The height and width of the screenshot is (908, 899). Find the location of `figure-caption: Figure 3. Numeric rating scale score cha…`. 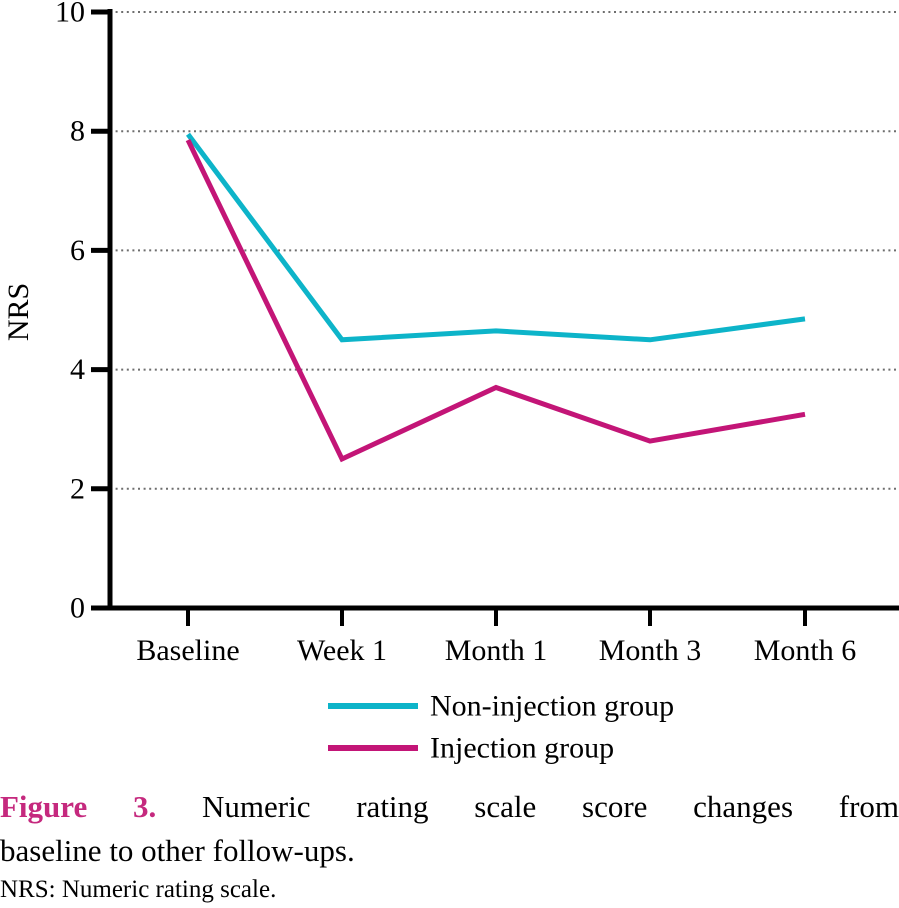

figure-caption: Figure 3. Numeric rating scale score cha… is located at coordinates (449, 839).